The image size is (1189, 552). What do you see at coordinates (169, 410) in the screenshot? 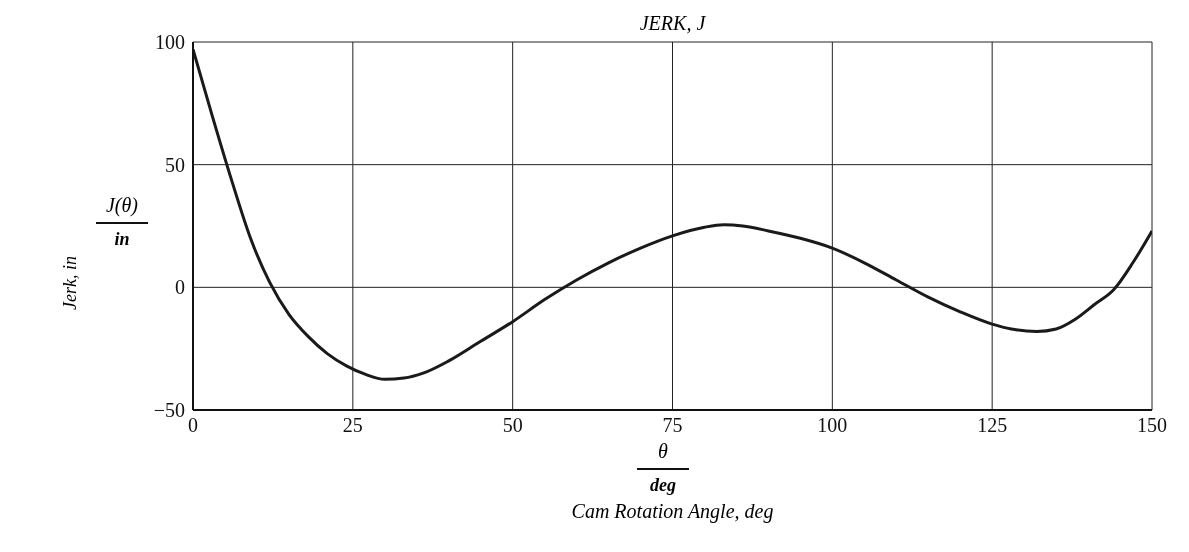
I see `y-tick-label: −50` at bounding box center [169, 410].